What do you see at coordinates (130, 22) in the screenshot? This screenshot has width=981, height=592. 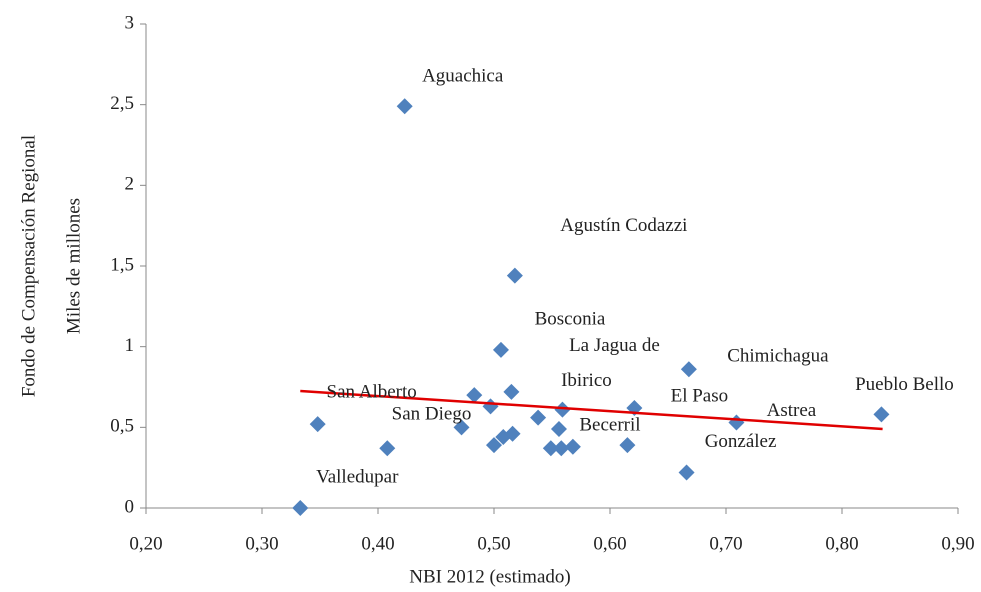 I see `y-tick-label: 3` at bounding box center [130, 22].